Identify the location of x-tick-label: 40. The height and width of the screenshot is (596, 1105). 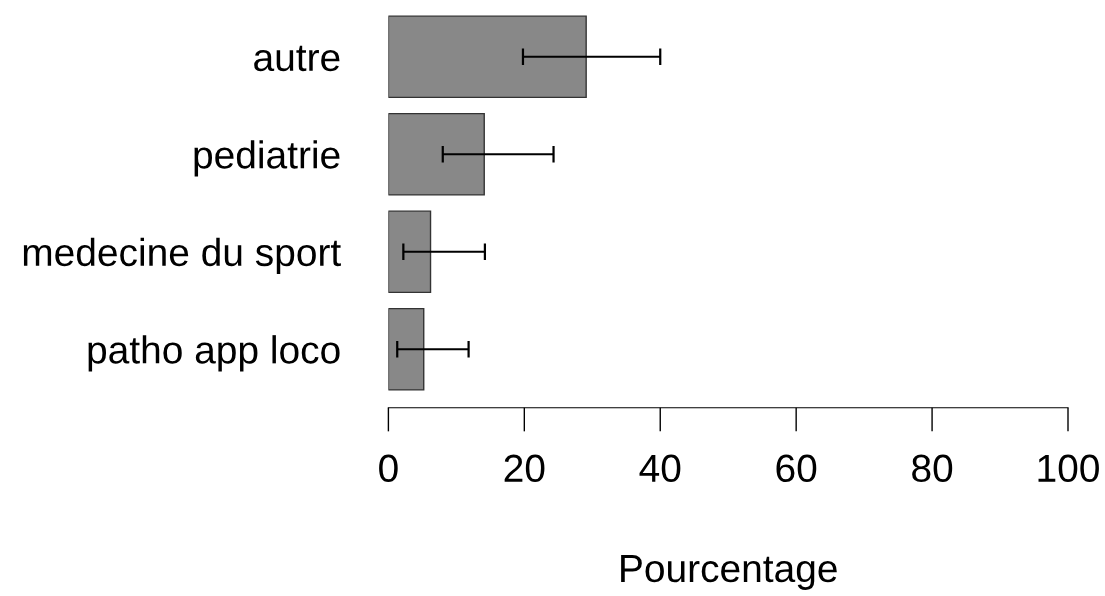
(660, 468).